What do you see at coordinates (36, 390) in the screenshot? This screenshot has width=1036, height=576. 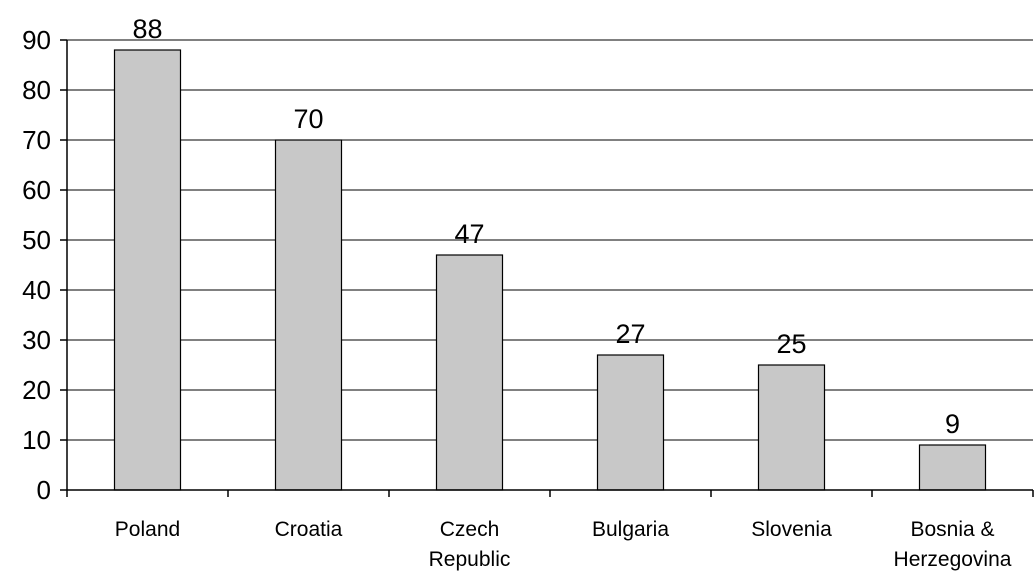 I see `y-tick-label: 20` at bounding box center [36, 390].